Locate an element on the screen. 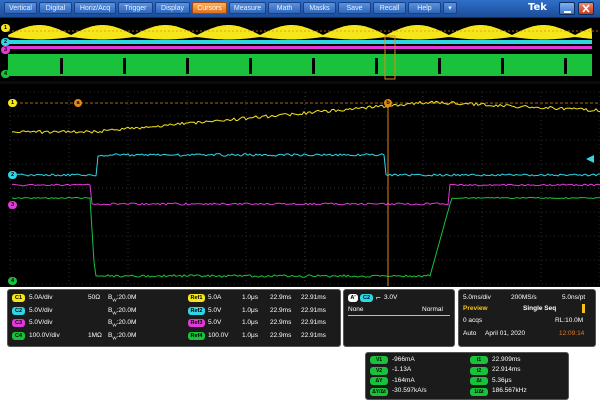 The image size is (600, 414). trigger-mode-badge: A' is located at coordinates (353, 298).